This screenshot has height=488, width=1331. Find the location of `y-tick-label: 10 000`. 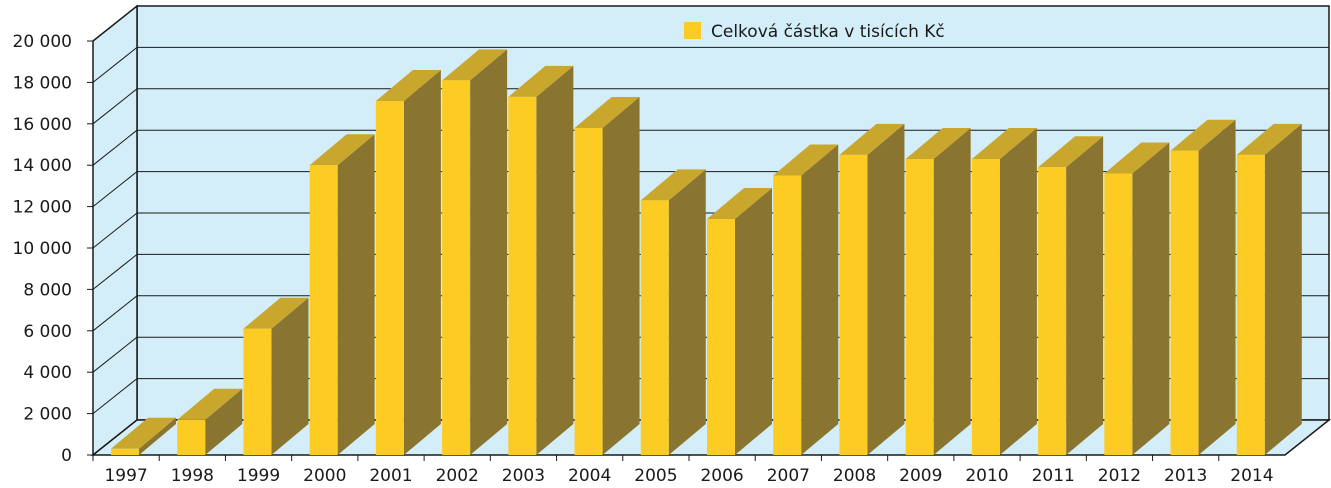

y-tick-label: 10 000 is located at coordinates (42, 249).